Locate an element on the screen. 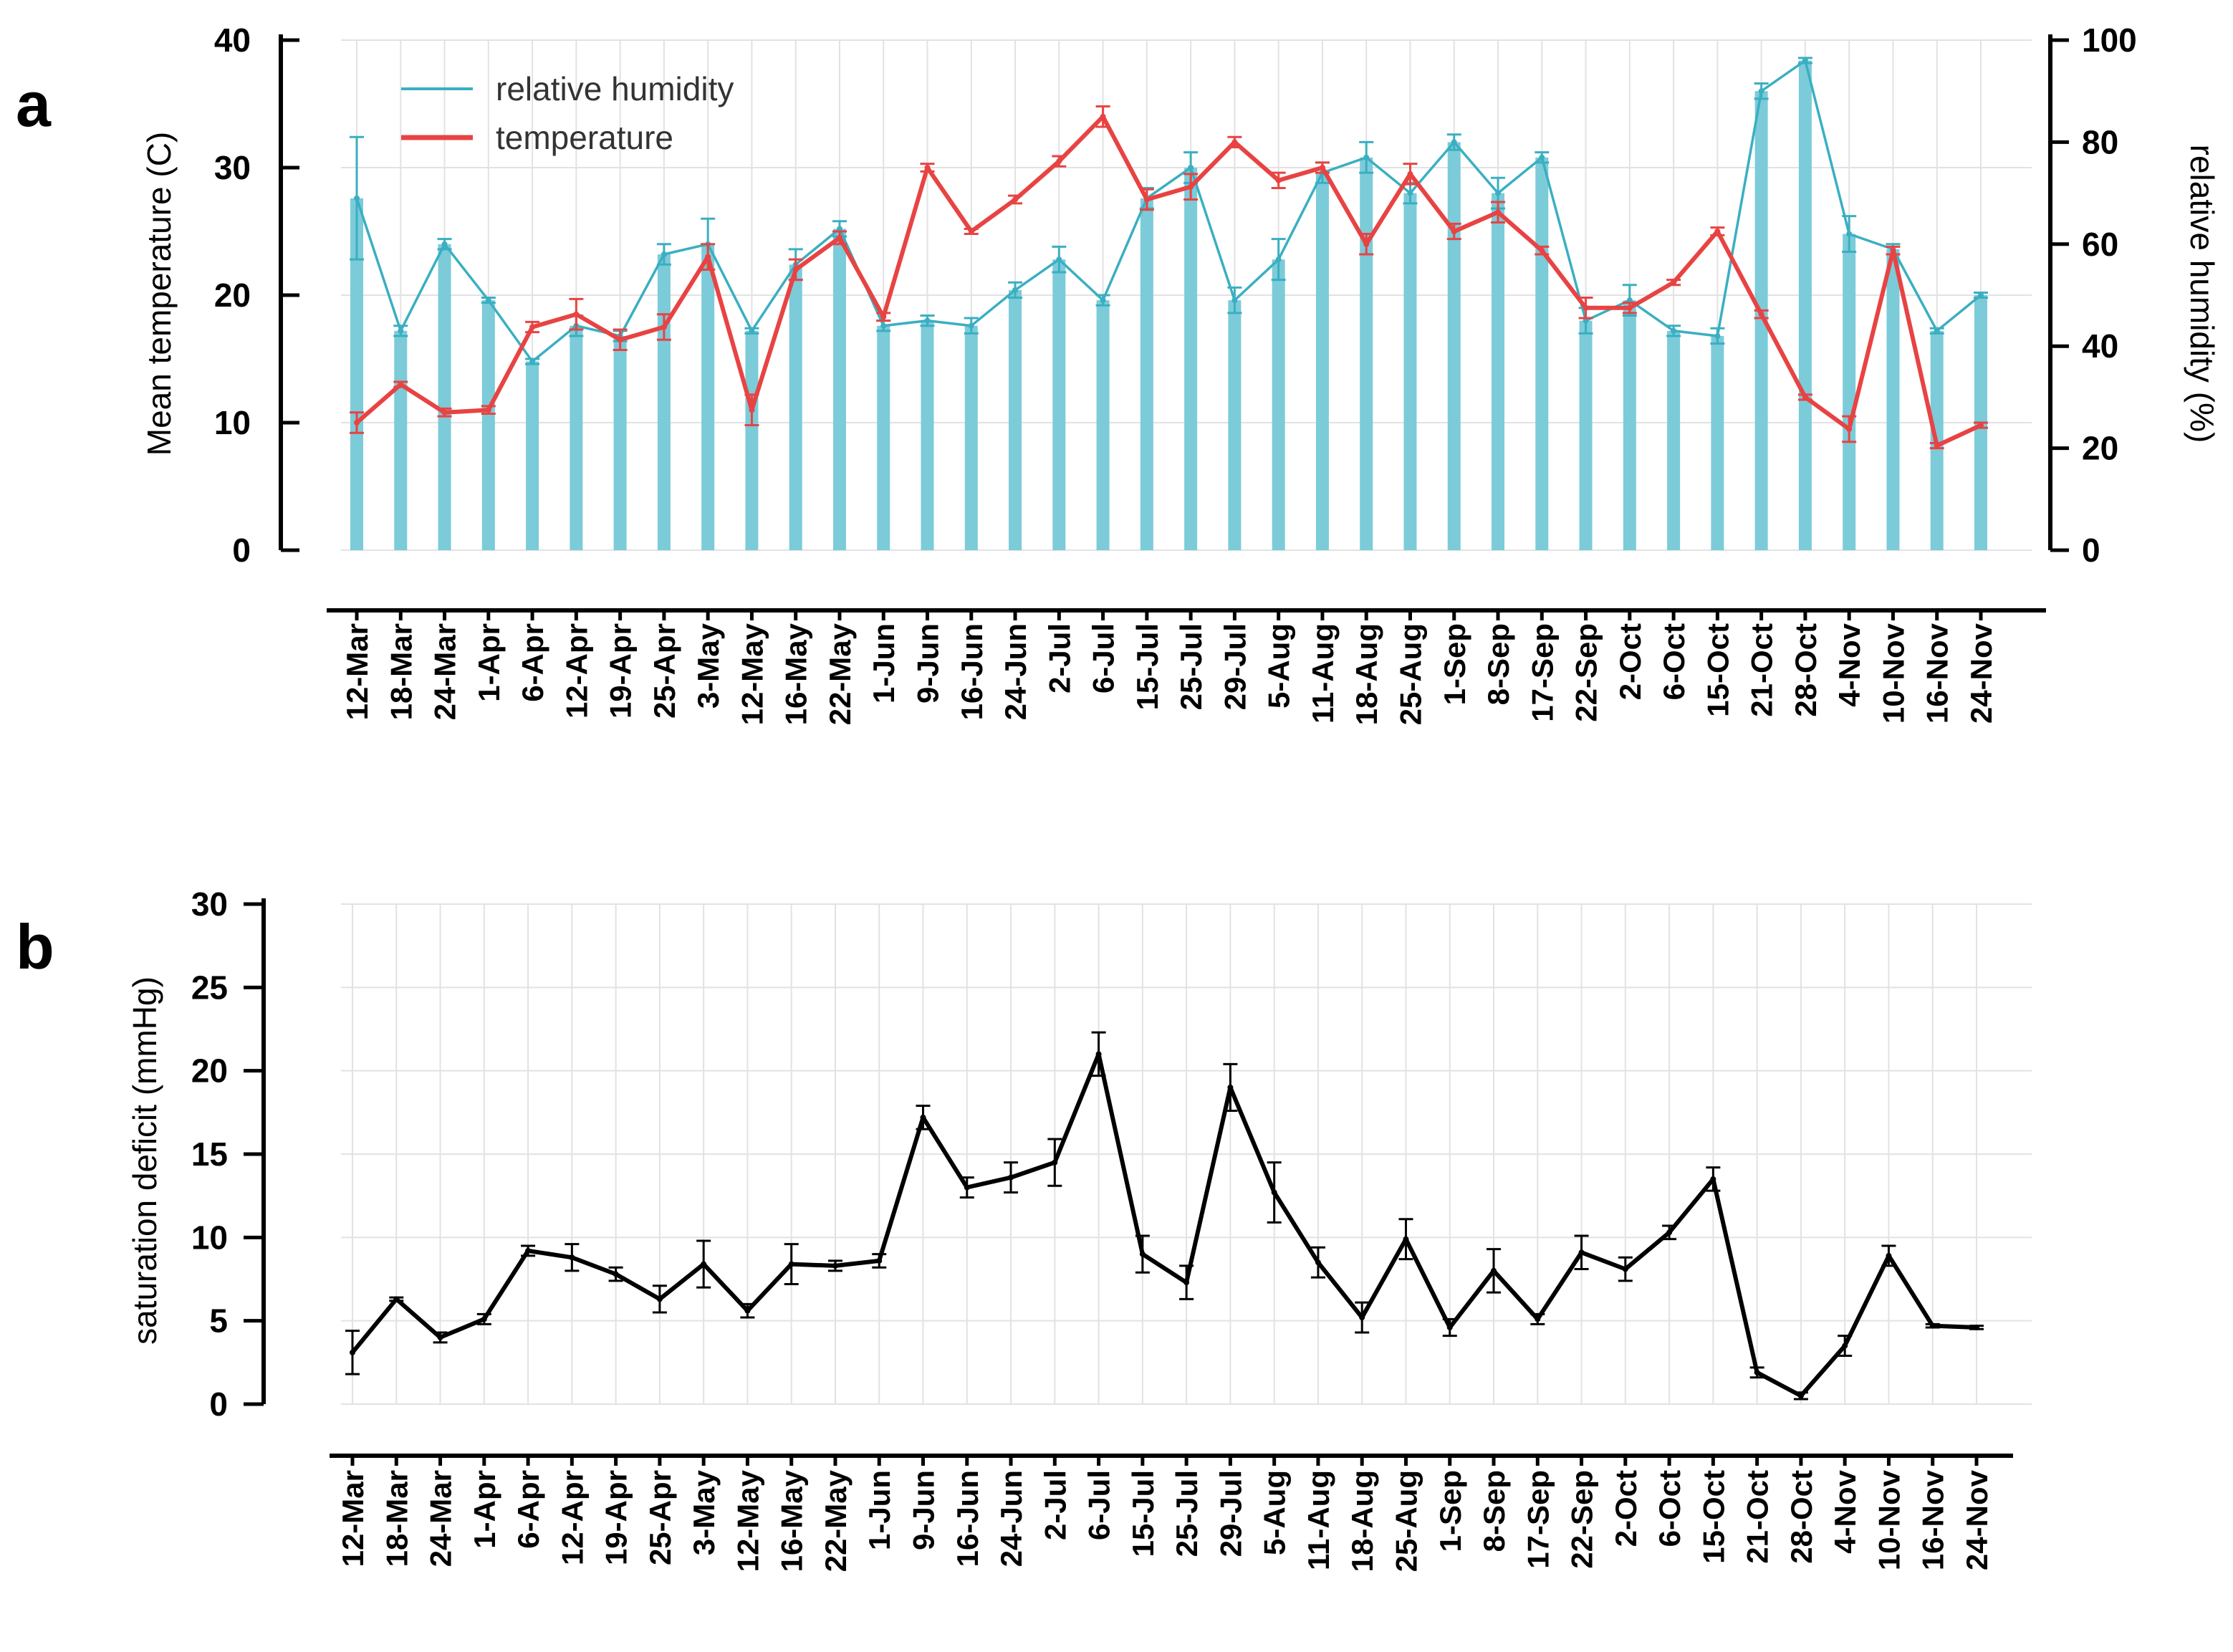 This screenshot has width=2233, height=1652. x-tick-label-21-oct: 21-Oct is located at coordinates (1758, 1517).